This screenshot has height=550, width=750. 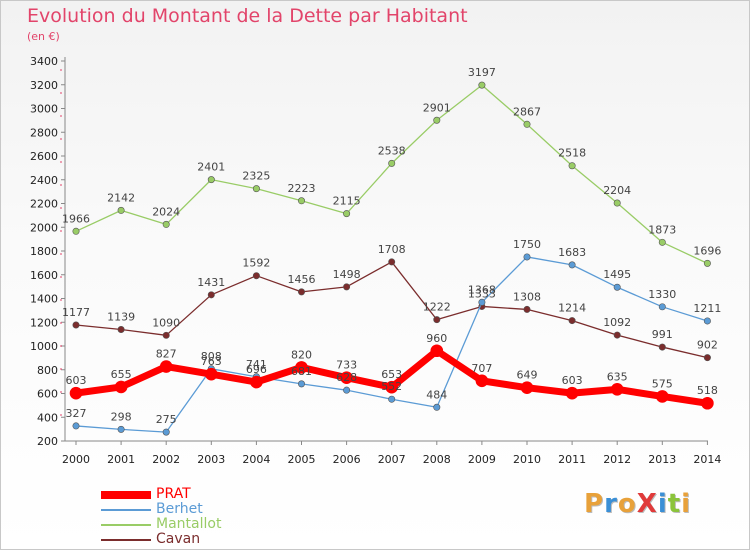 What do you see at coordinates (347, 274) in the screenshot?
I see `data-label-cavan: 1498` at bounding box center [347, 274].